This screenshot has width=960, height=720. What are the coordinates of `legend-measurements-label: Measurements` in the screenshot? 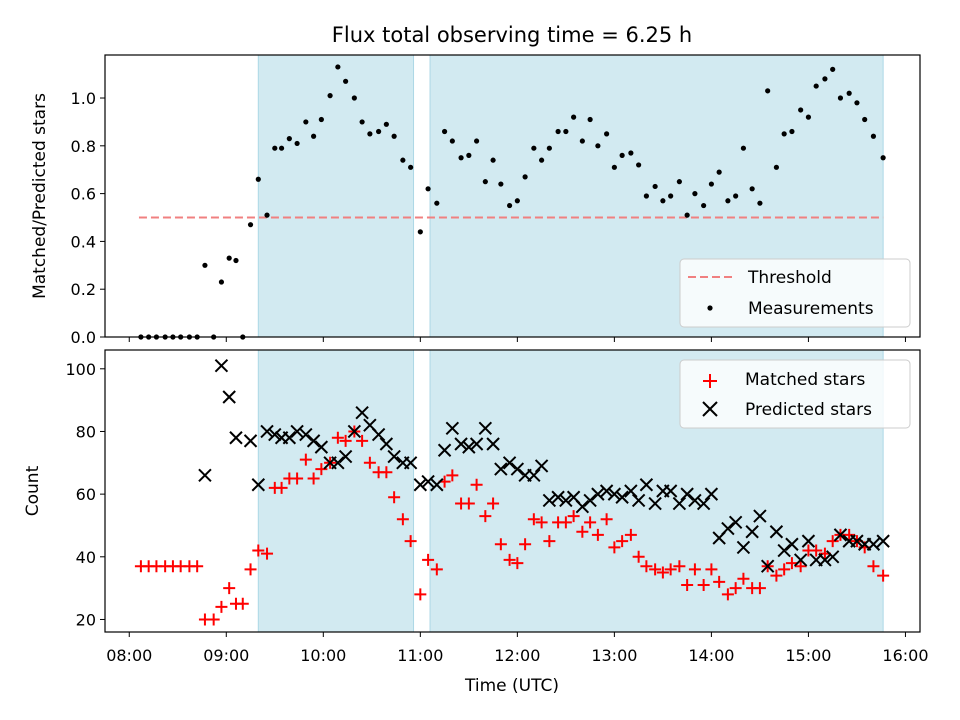 It's located at (811, 309).